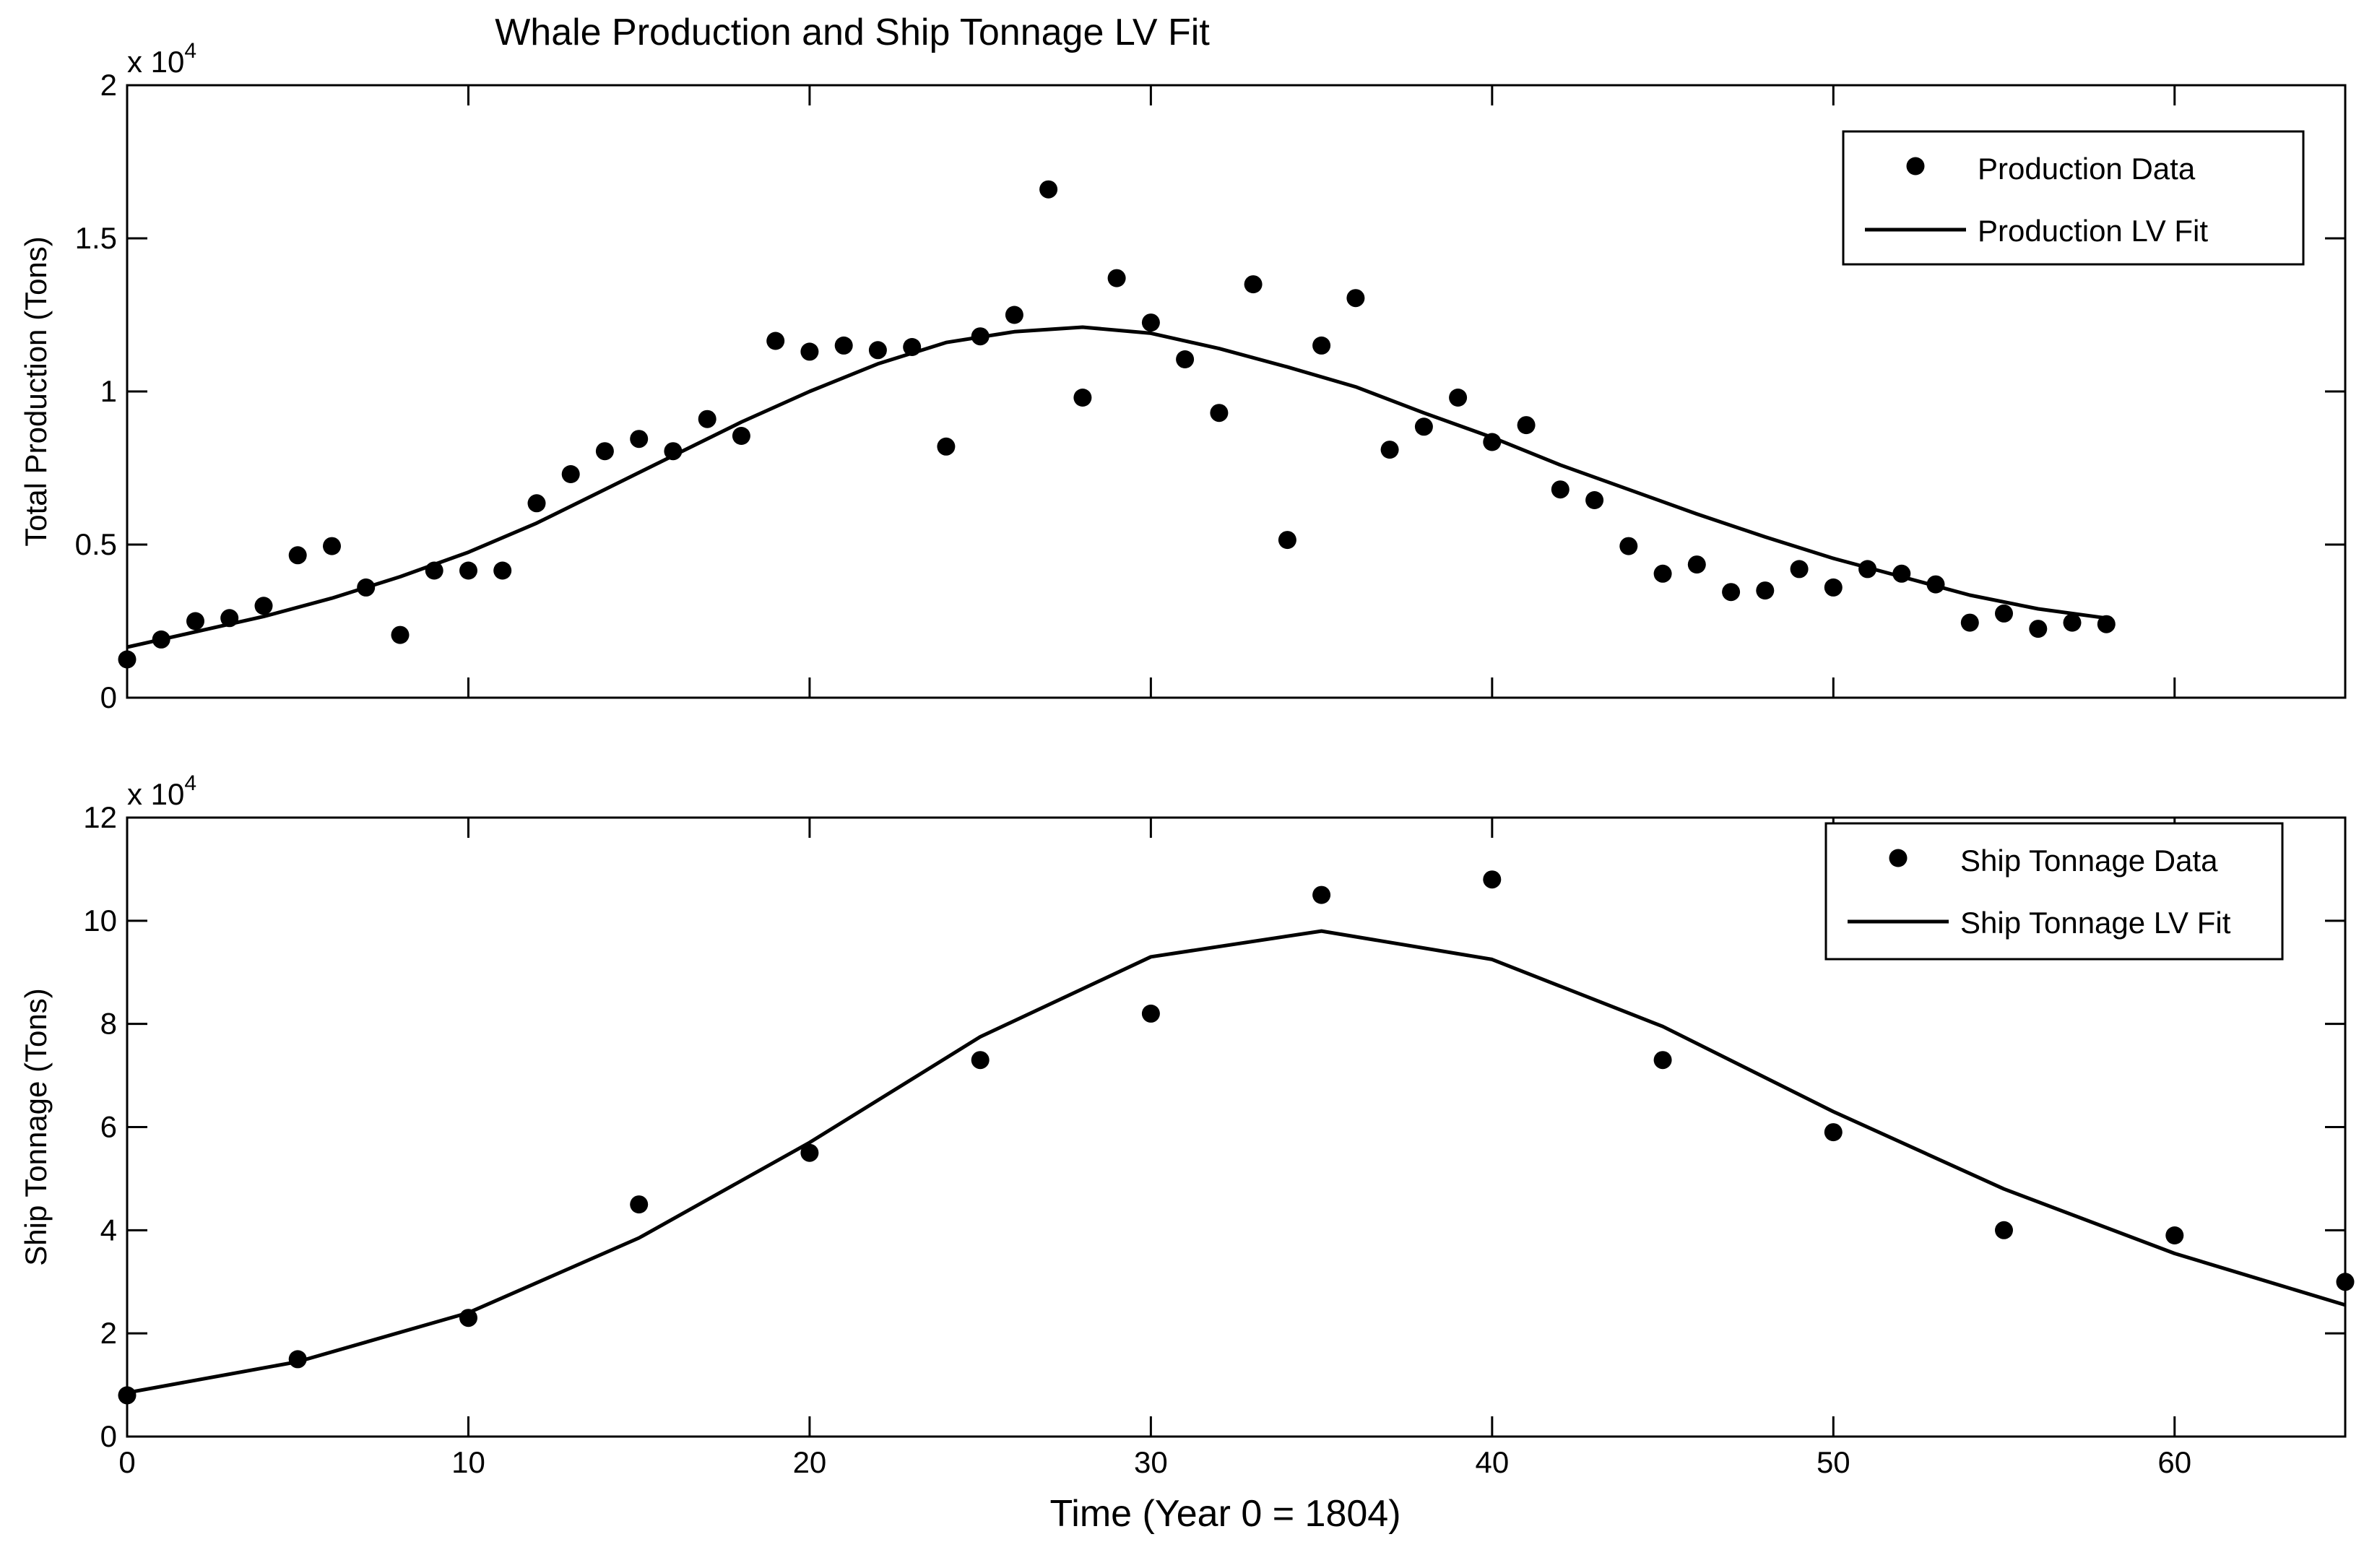 This screenshot has width=2364, height=1568. I want to click on tonnage-xtick-label: 20, so click(810, 1462).